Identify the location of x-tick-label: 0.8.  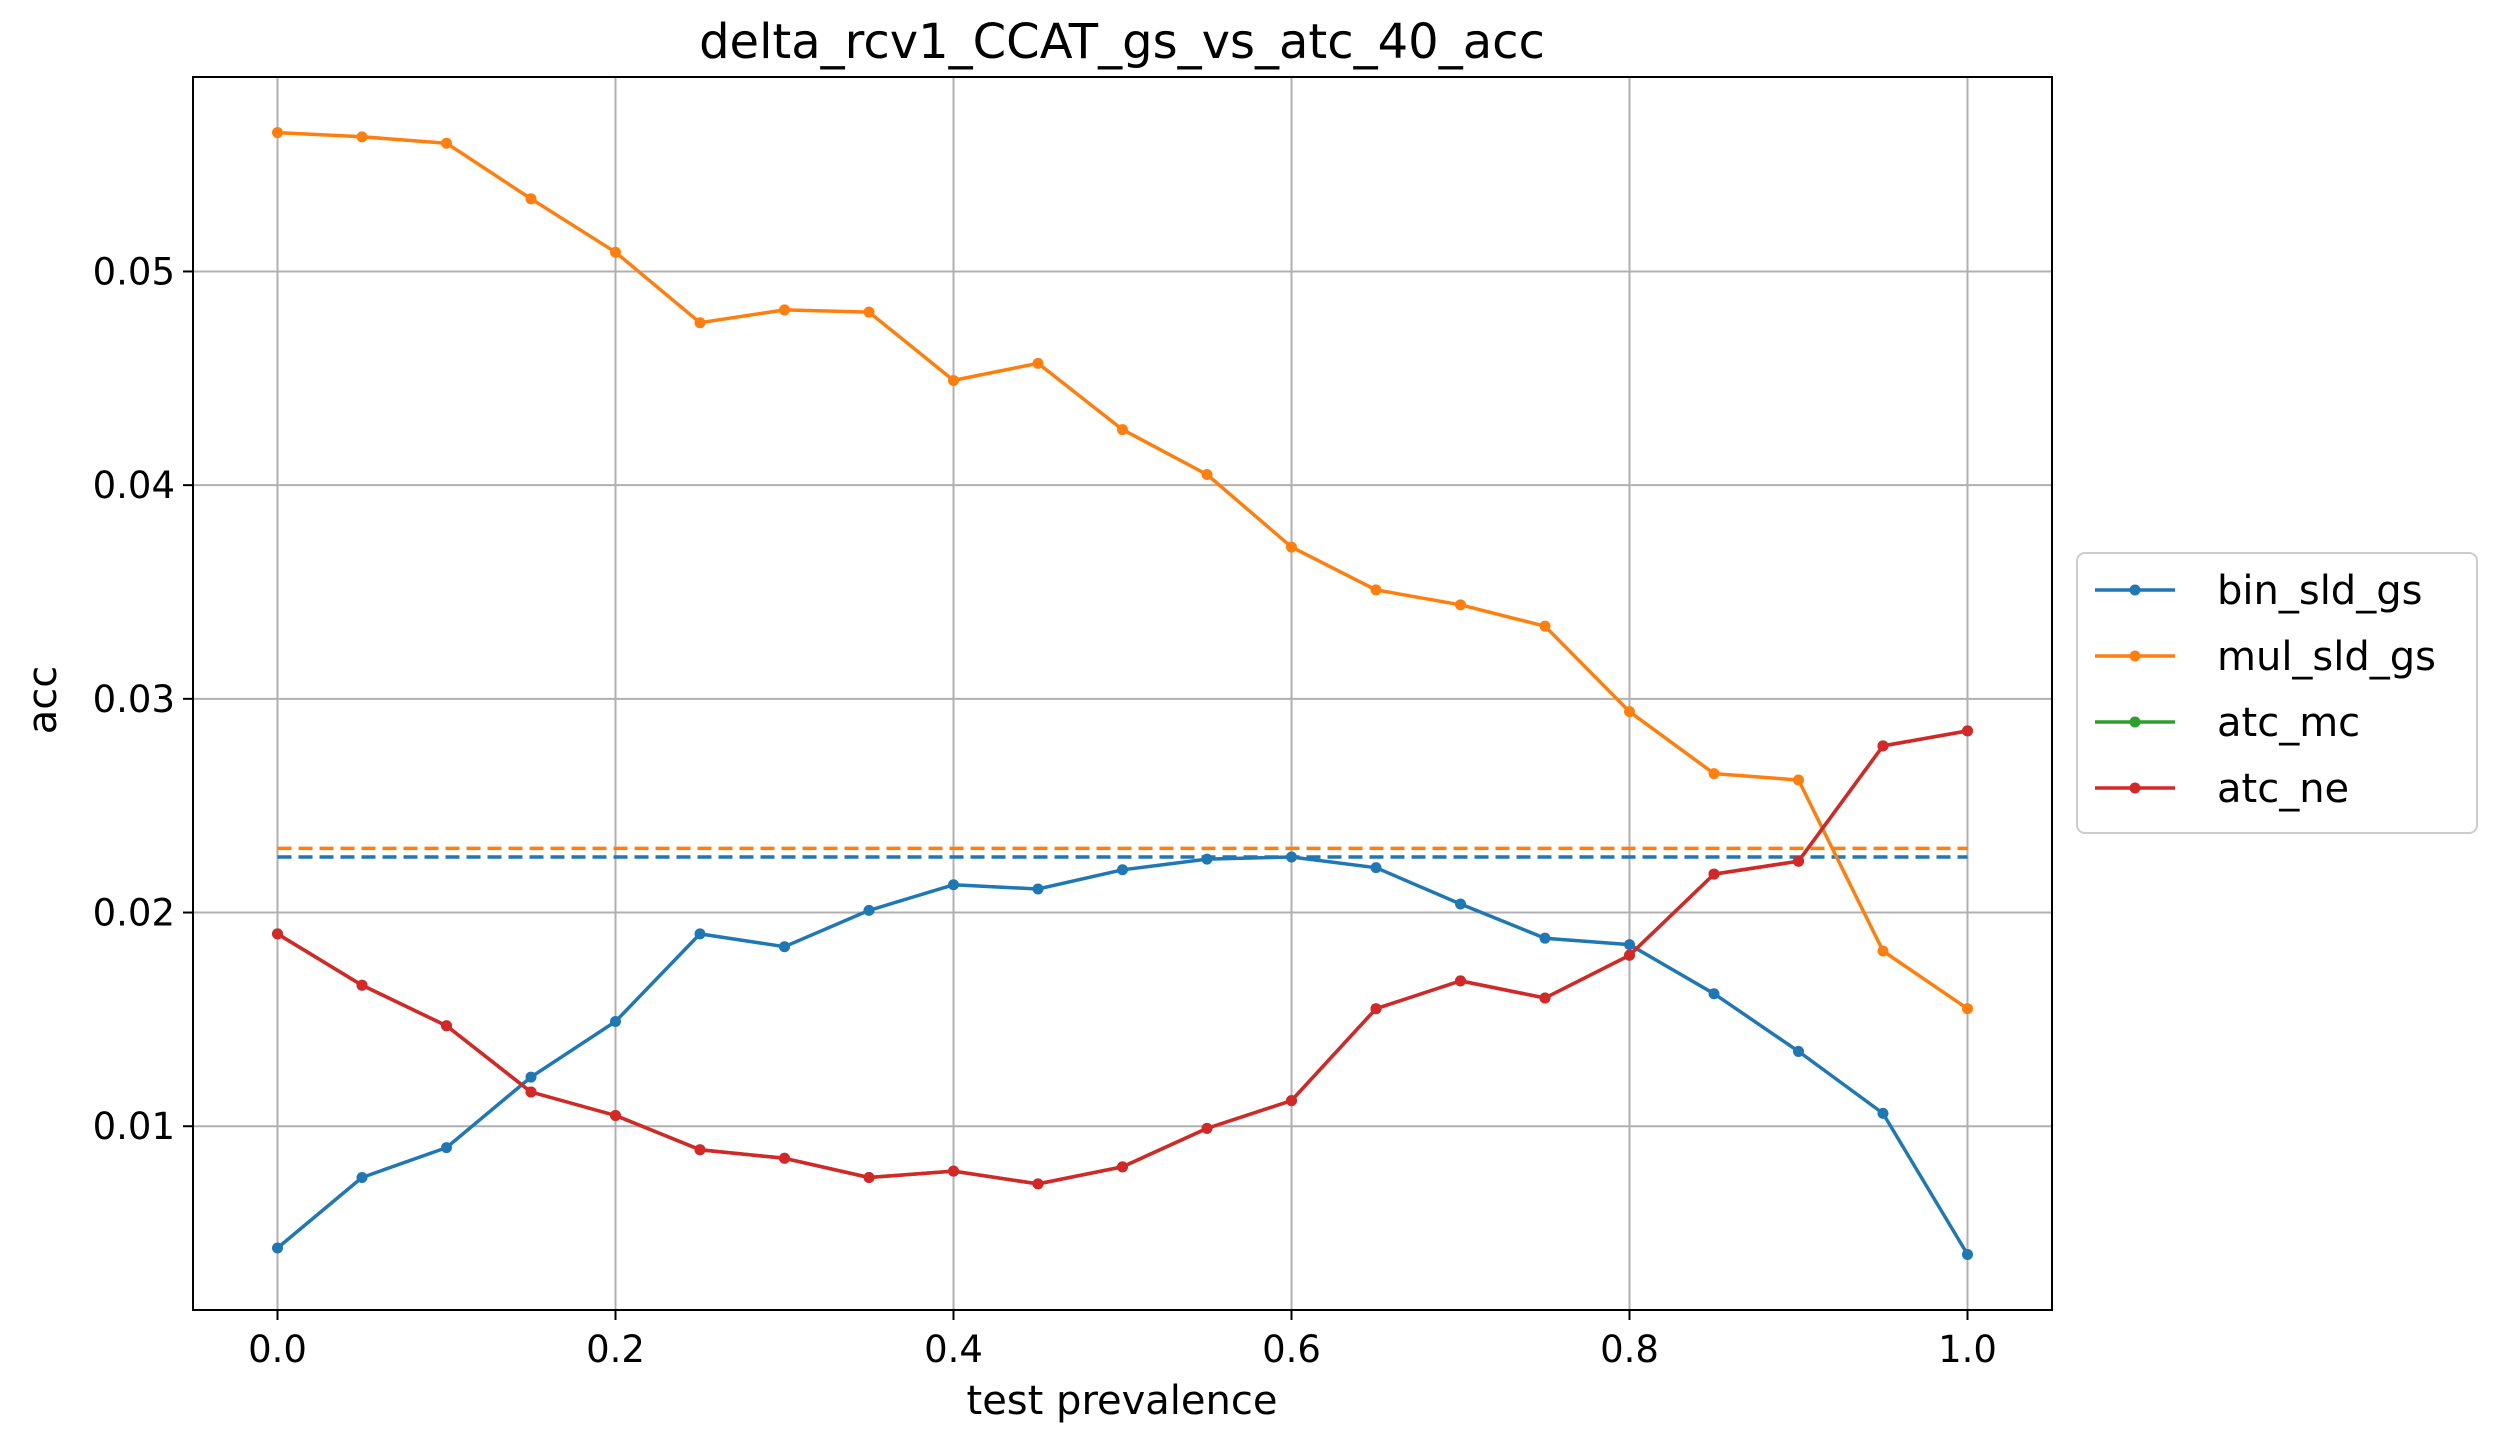
(1629, 1349).